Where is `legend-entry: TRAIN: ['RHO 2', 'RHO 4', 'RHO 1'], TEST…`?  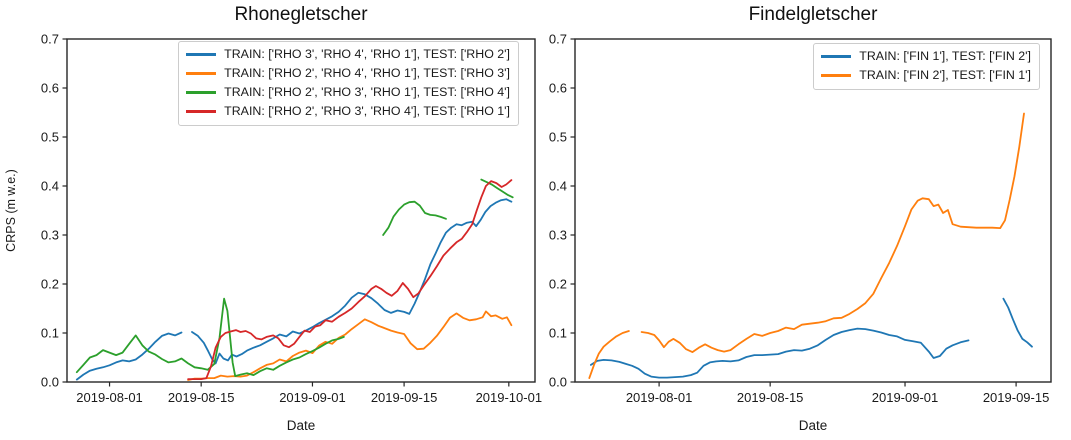 legend-entry: TRAIN: ['RHO 2', 'RHO 4', 'RHO 1'], TEST… is located at coordinates (348, 73).